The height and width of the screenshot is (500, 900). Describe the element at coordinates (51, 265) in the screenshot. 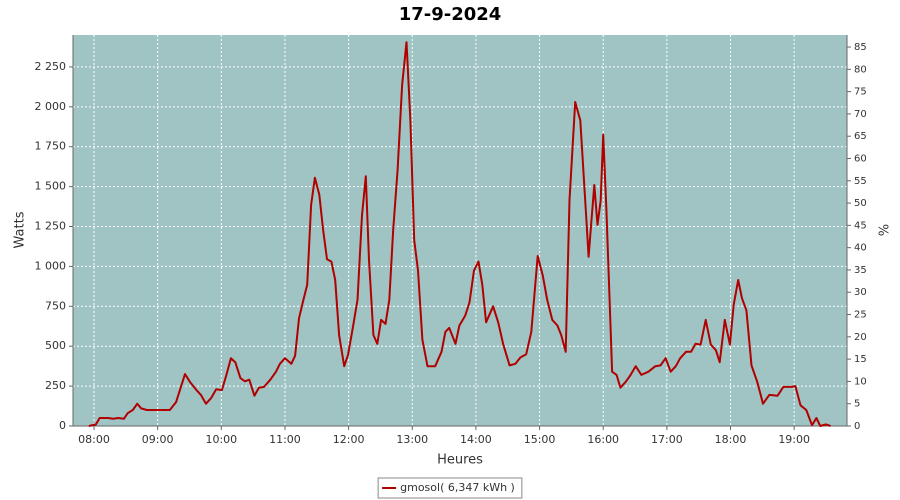

I see `y-tick-label: 1 000` at that location.